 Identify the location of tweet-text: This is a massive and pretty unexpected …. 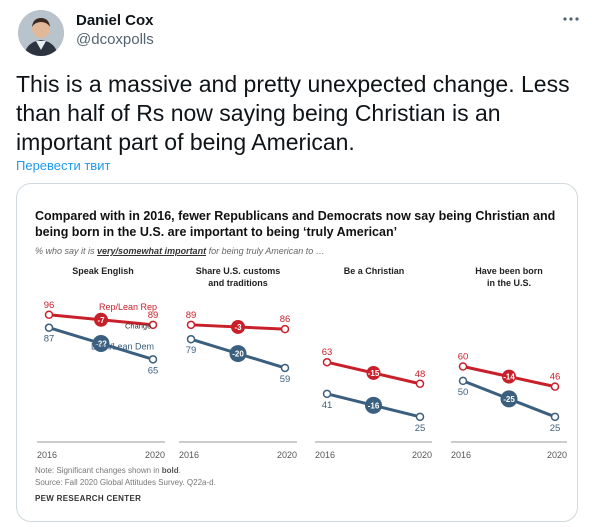
(293, 113).